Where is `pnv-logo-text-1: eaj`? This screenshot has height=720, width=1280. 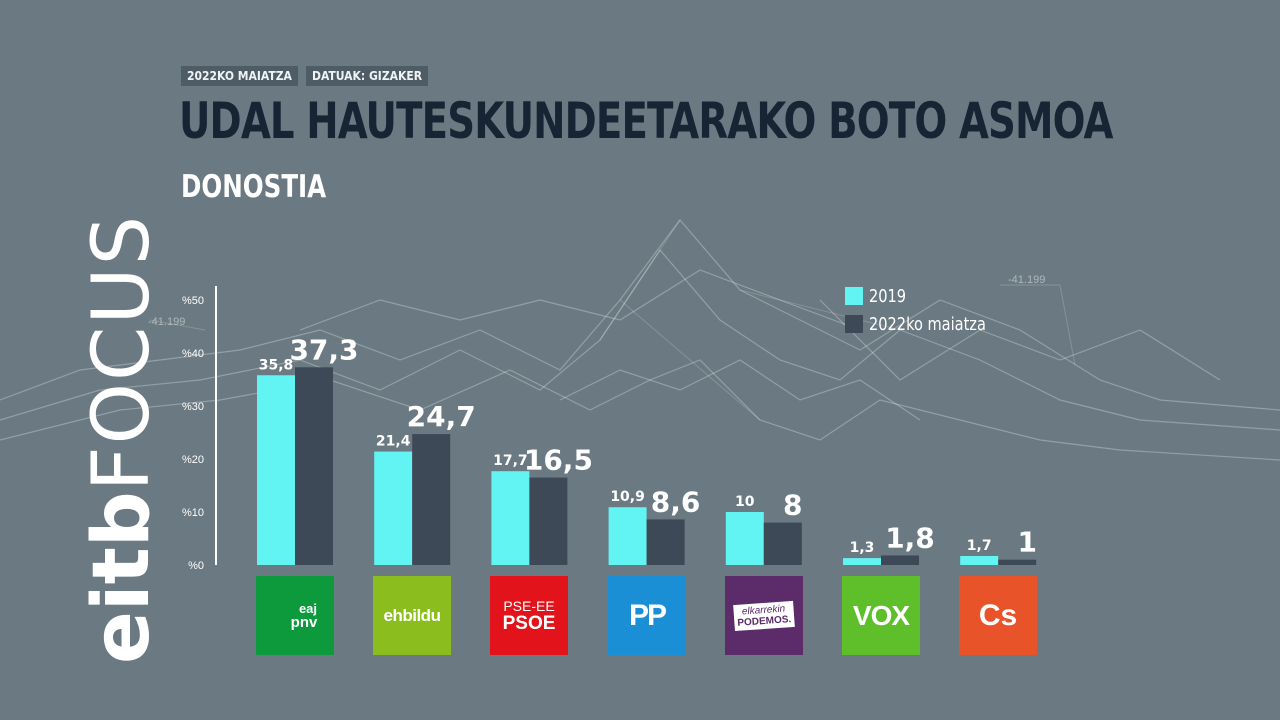
pnv-logo-text-1: eaj is located at coordinates (308, 608).